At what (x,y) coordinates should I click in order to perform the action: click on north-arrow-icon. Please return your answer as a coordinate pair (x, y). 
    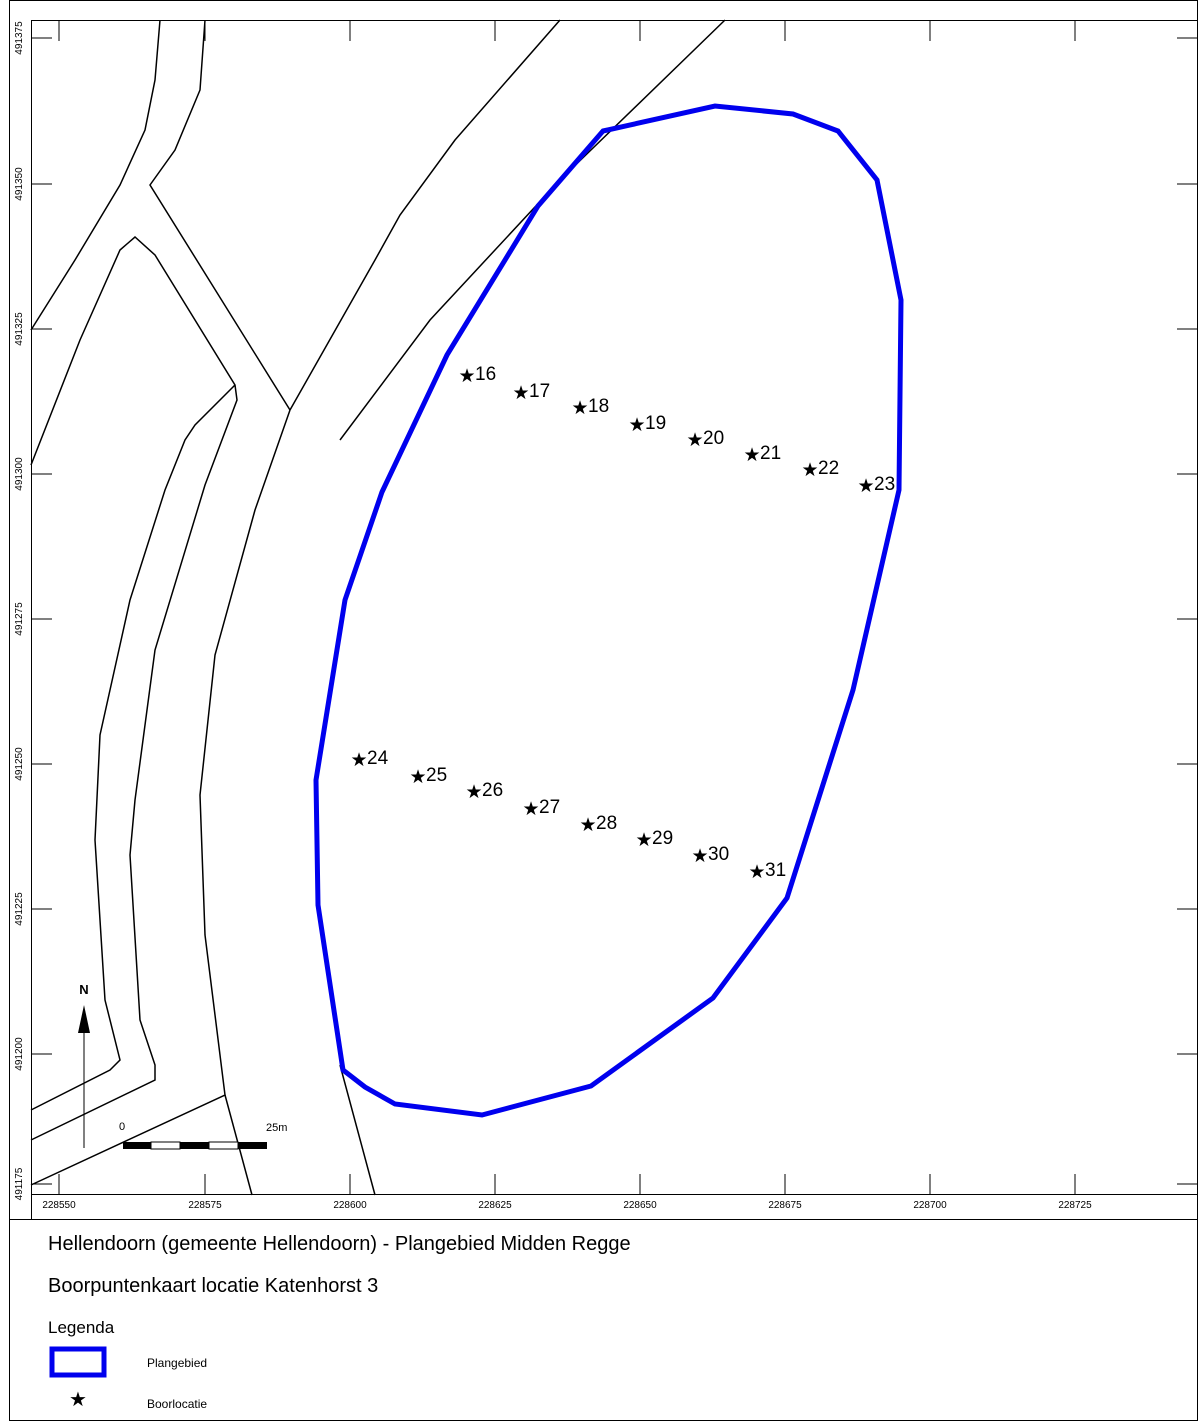
    Looking at the image, I should click on (84, 1019).